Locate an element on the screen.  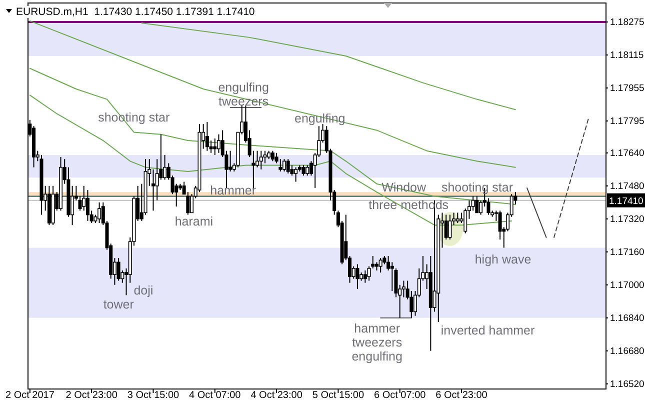
line-series is located at coordinates (328, 66).